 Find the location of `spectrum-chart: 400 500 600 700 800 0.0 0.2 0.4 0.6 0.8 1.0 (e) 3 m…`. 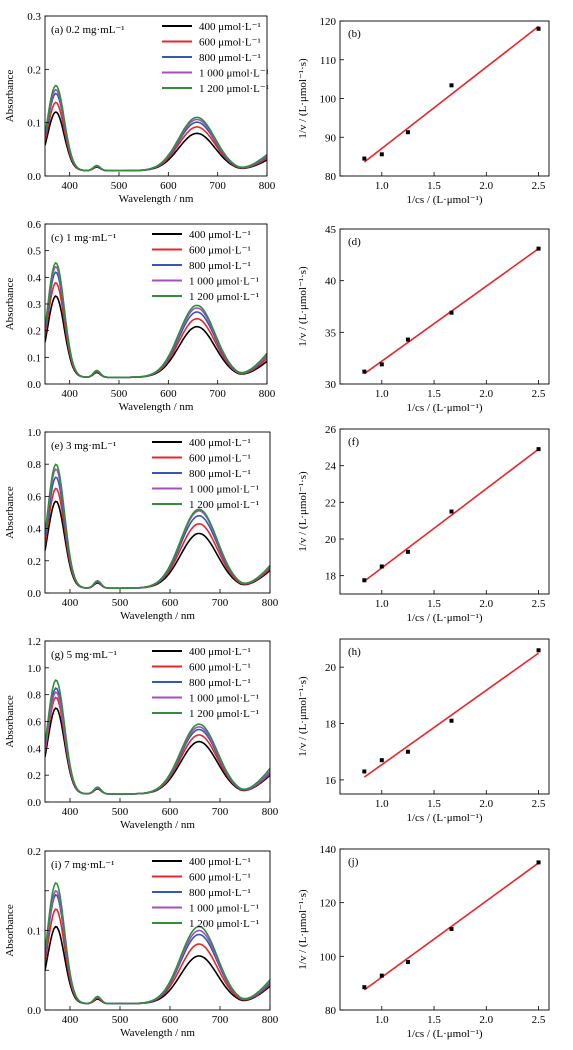

spectrum-chart: 400 500 600 700 800 0.0 0.2 0.4 0.6 0.8 1.0 (e) 3 m… is located at coordinates (141, 524).